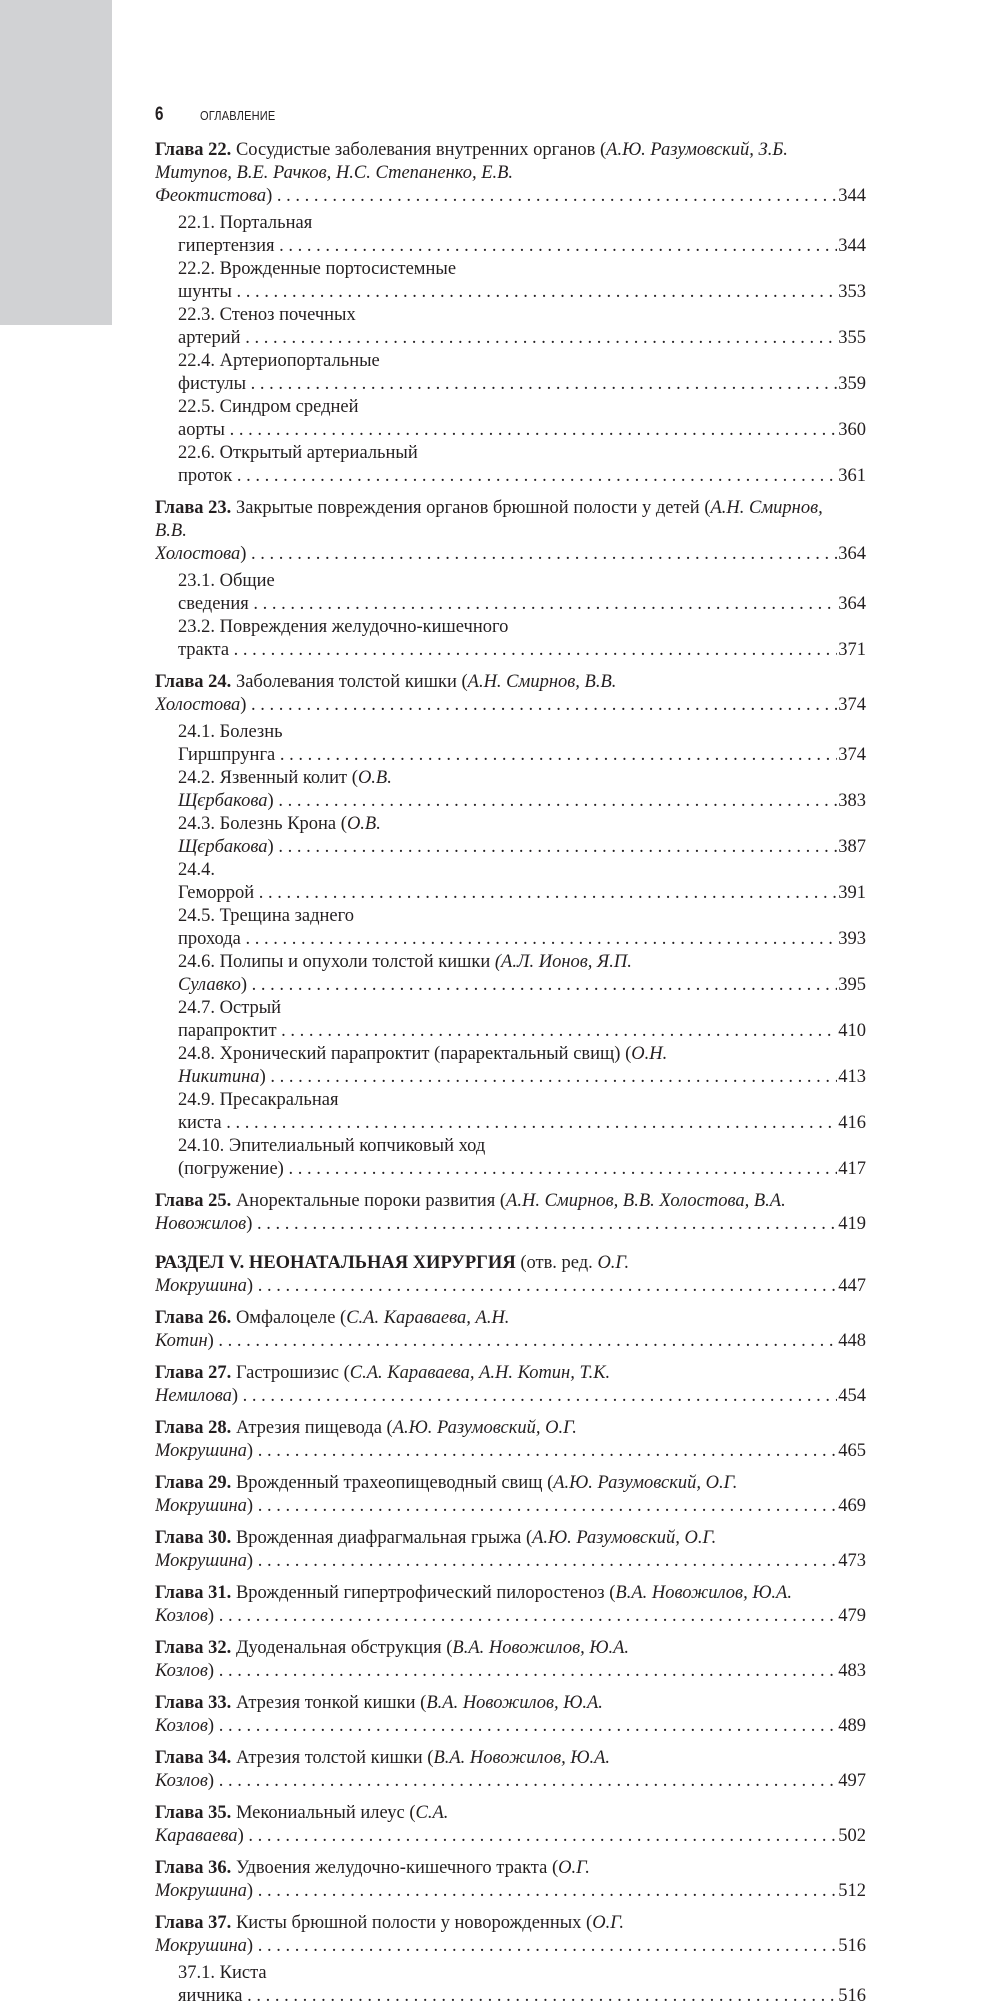 This screenshot has height=2008, width=1000. What do you see at coordinates (851, 292) in the screenshot?
I see `entry-page-number: 353` at bounding box center [851, 292].